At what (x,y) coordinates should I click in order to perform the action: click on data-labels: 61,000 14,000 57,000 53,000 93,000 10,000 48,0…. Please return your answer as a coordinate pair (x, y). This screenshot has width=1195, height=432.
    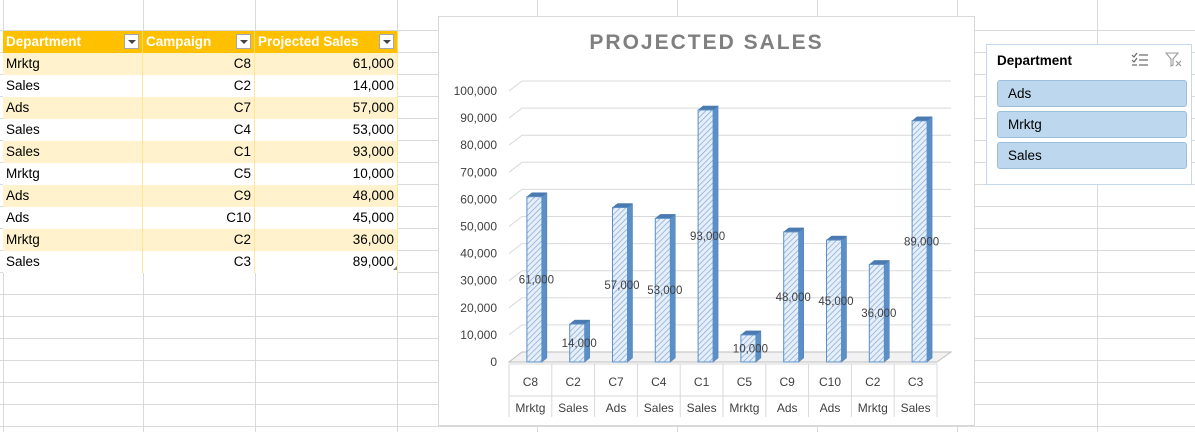
    Looking at the image, I should click on (729, 293).